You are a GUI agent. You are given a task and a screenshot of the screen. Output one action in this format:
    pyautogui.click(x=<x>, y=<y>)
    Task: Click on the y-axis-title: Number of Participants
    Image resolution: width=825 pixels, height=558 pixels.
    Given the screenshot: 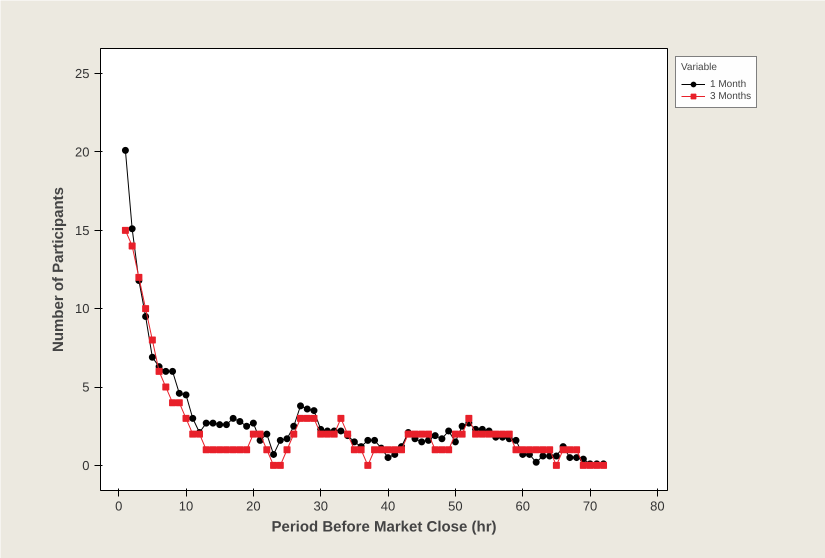 What is the action you would take?
    pyautogui.click(x=59, y=269)
    